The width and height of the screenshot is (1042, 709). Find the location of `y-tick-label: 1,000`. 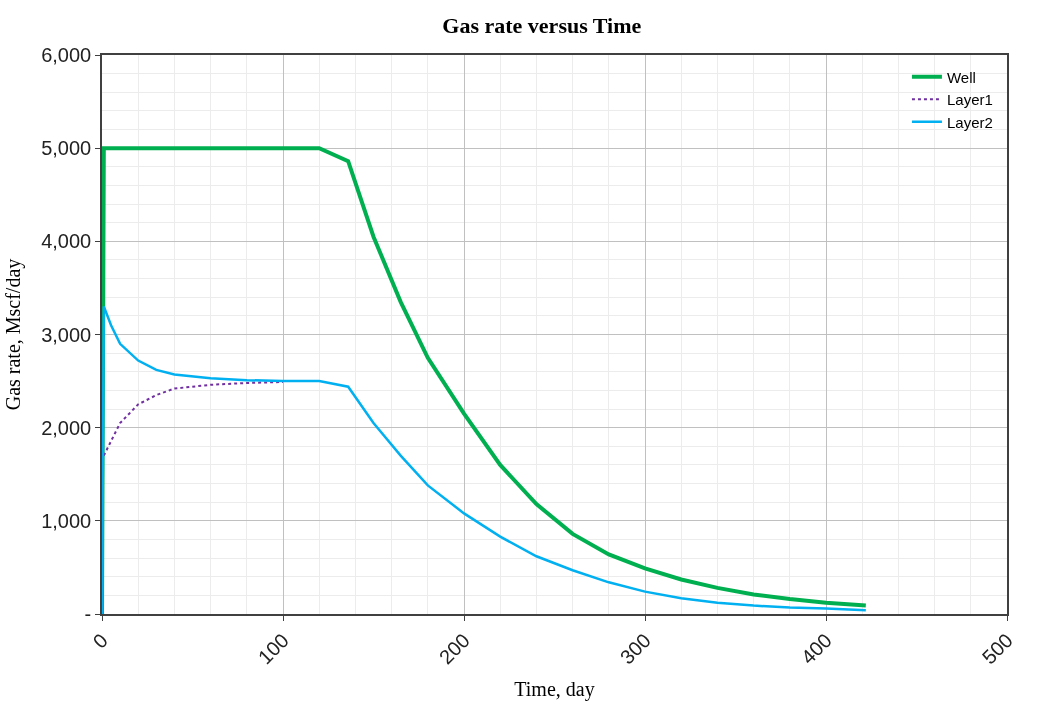

y-tick-label: 1,000 is located at coordinates (66, 520).